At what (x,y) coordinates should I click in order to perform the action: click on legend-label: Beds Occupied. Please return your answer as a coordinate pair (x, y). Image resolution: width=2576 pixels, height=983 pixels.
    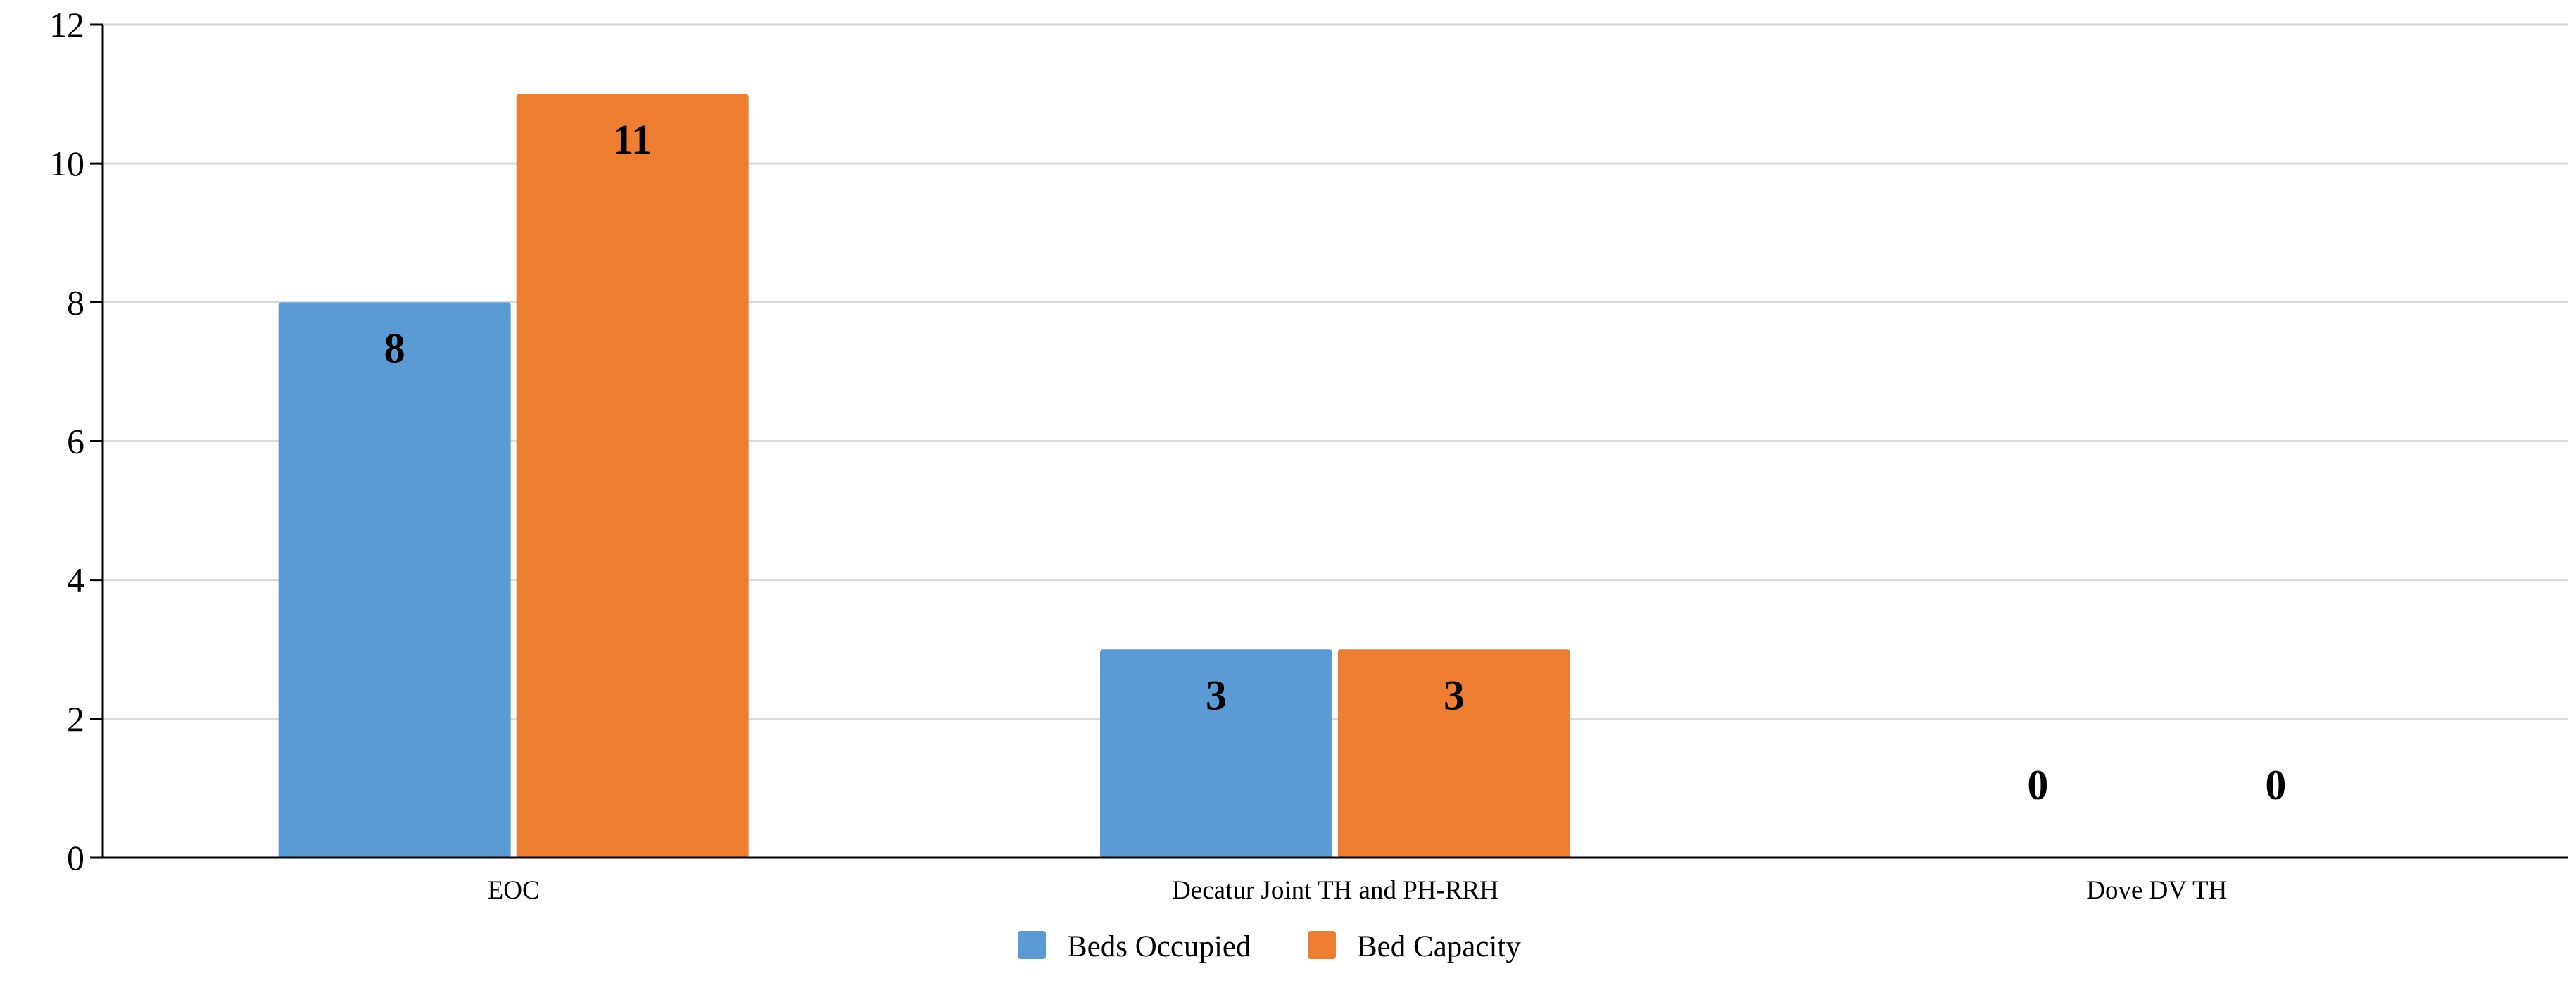
    Looking at the image, I should click on (1159, 946).